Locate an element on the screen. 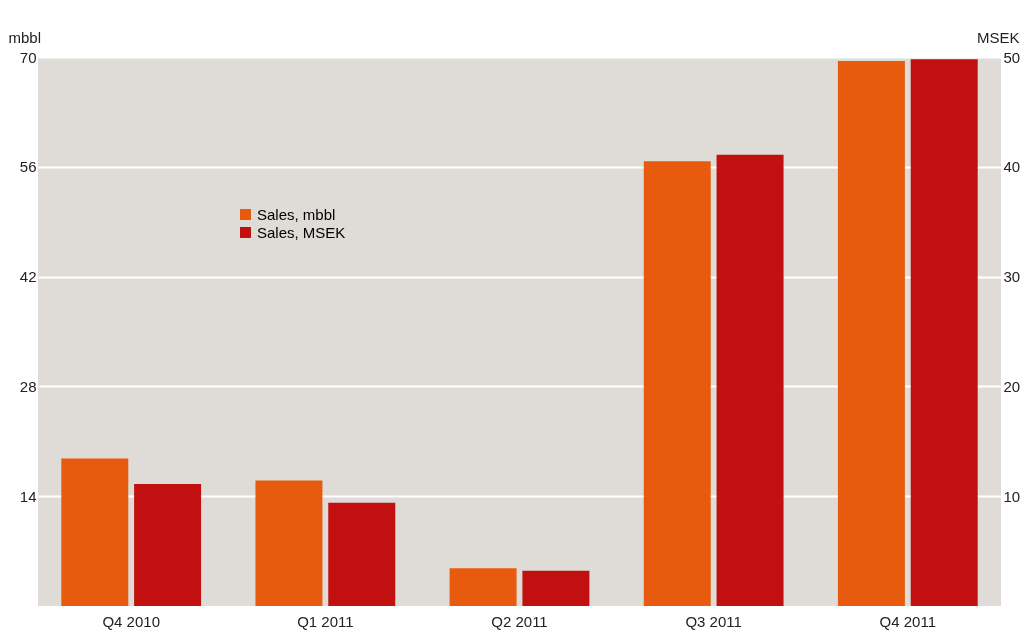 The image size is (1028, 637). x-tick-label: Q3 2011 is located at coordinates (713, 621).